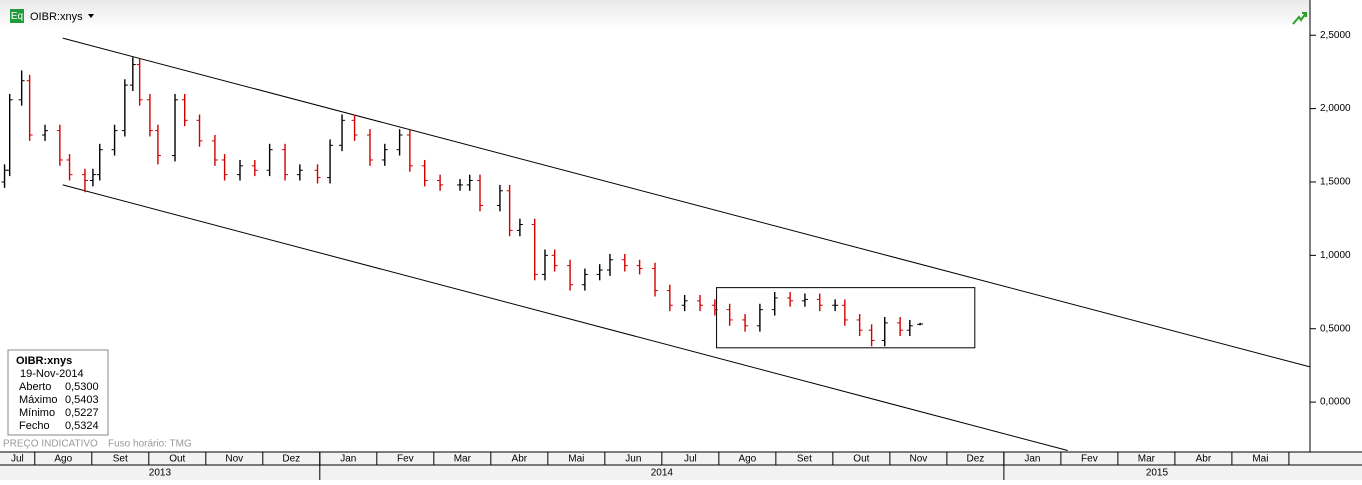 The width and height of the screenshot is (1362, 485). What do you see at coordinates (38, 400) in the screenshot?
I see `info-label: Máximo` at bounding box center [38, 400].